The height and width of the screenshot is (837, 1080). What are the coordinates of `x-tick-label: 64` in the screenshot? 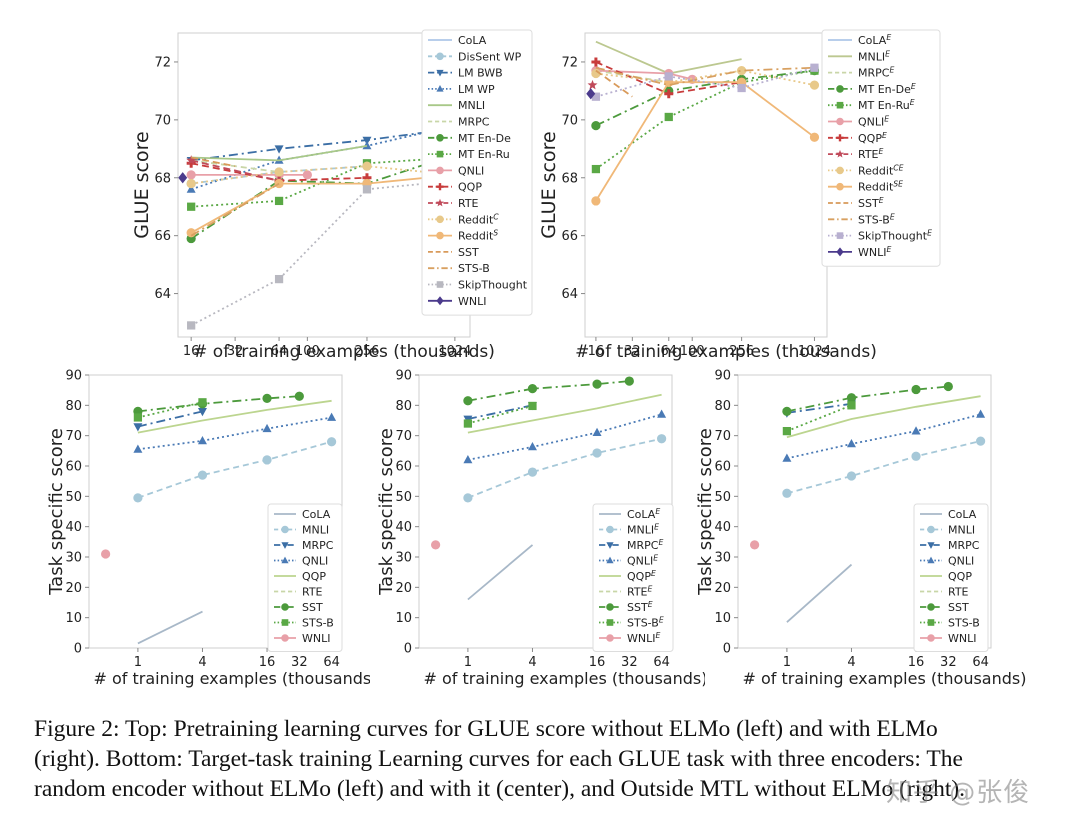 It's located at (980, 662).